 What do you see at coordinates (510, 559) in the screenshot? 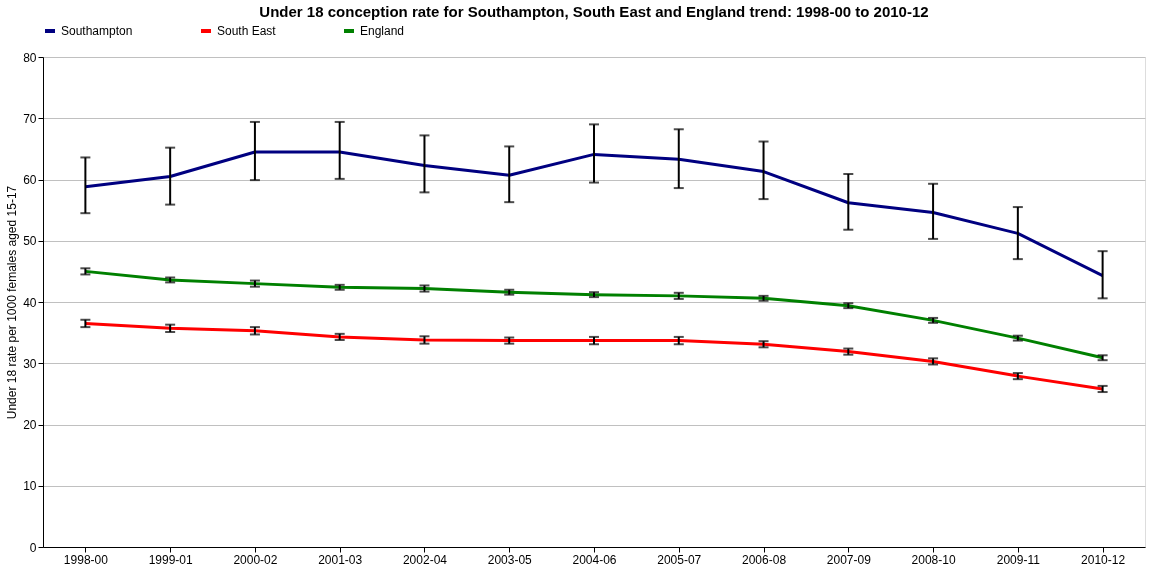
I see `x-tick-label: 2003-05` at bounding box center [510, 559].